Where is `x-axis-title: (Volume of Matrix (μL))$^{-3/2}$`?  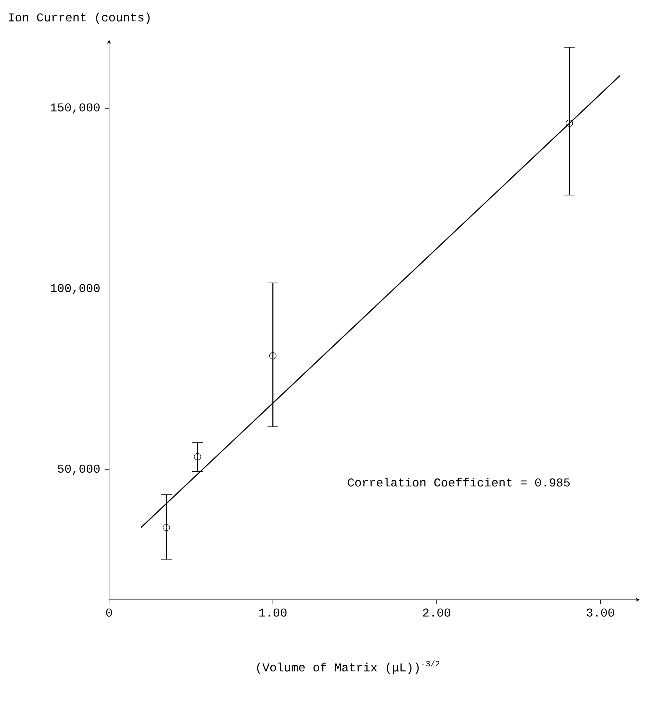
x-axis-title: (Volume of Matrix (μL))$^{-3/2}$ is located at coordinates (348, 667).